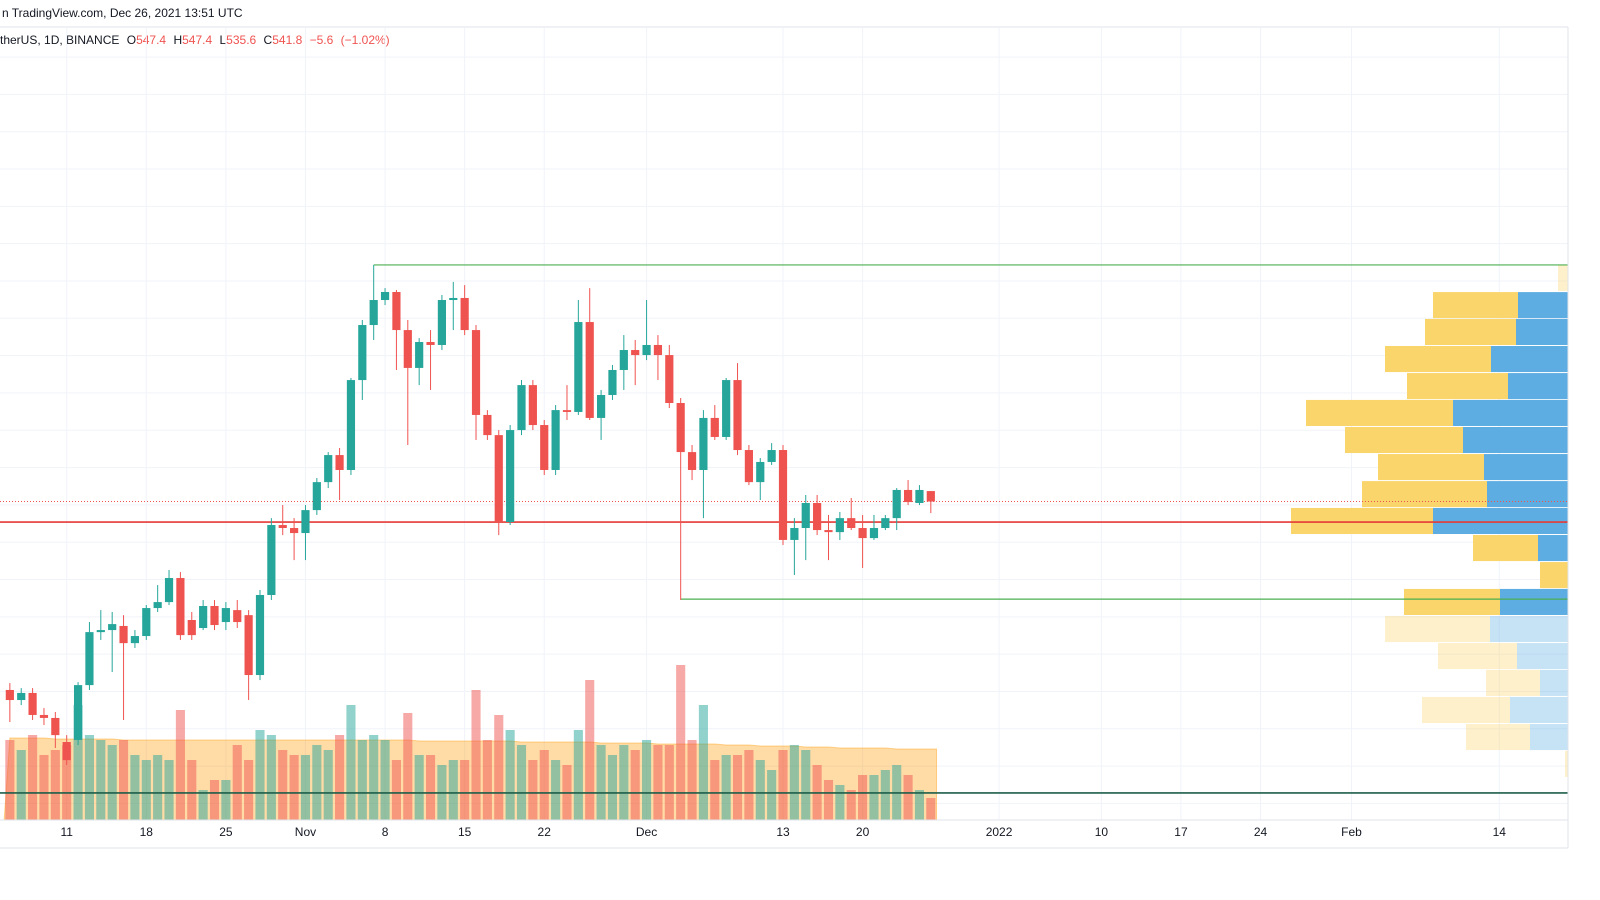  Describe the element at coordinates (999, 832) in the screenshot. I see `x-tick-label: 2022` at that location.